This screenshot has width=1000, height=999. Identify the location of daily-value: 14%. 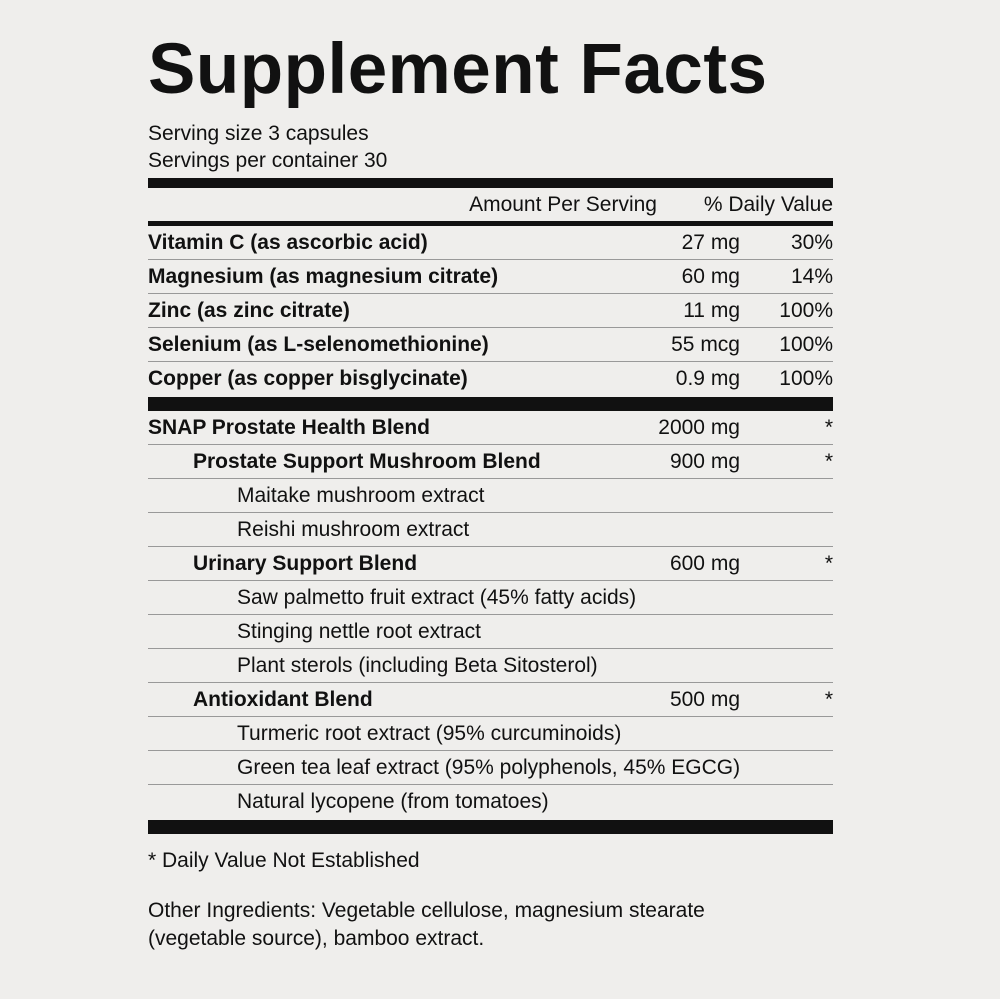
(811, 276).